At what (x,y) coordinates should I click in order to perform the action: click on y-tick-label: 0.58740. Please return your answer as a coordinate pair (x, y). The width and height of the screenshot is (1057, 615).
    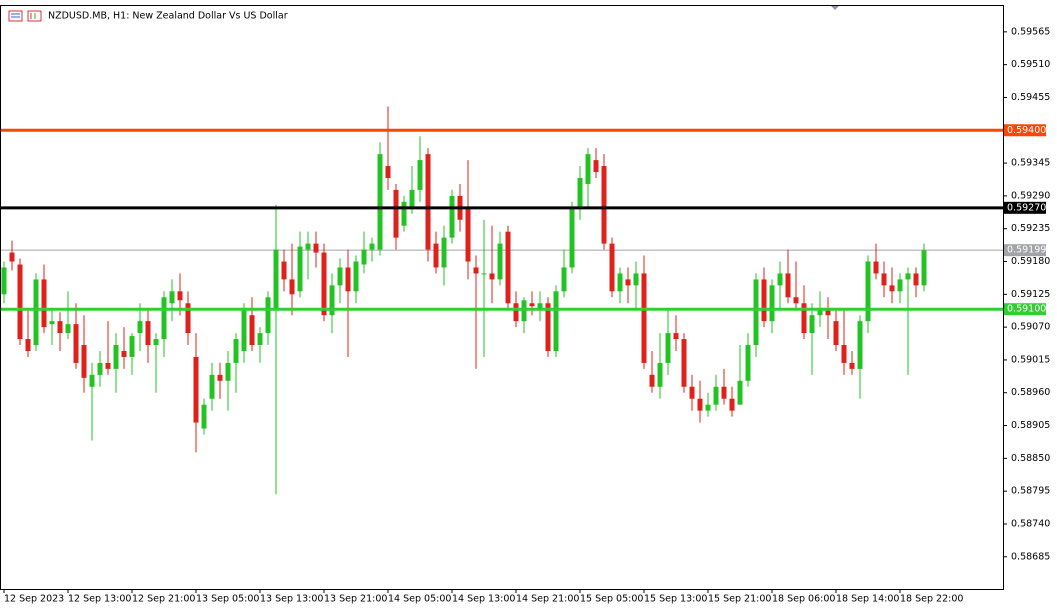
    Looking at the image, I should click on (1030, 523).